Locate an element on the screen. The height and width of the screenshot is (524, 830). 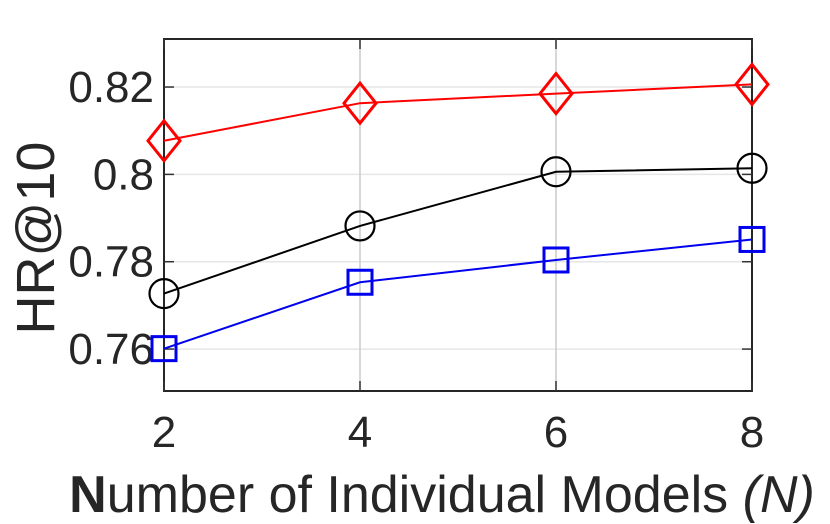
y-tick-label: 0.82 is located at coordinates (111, 87).